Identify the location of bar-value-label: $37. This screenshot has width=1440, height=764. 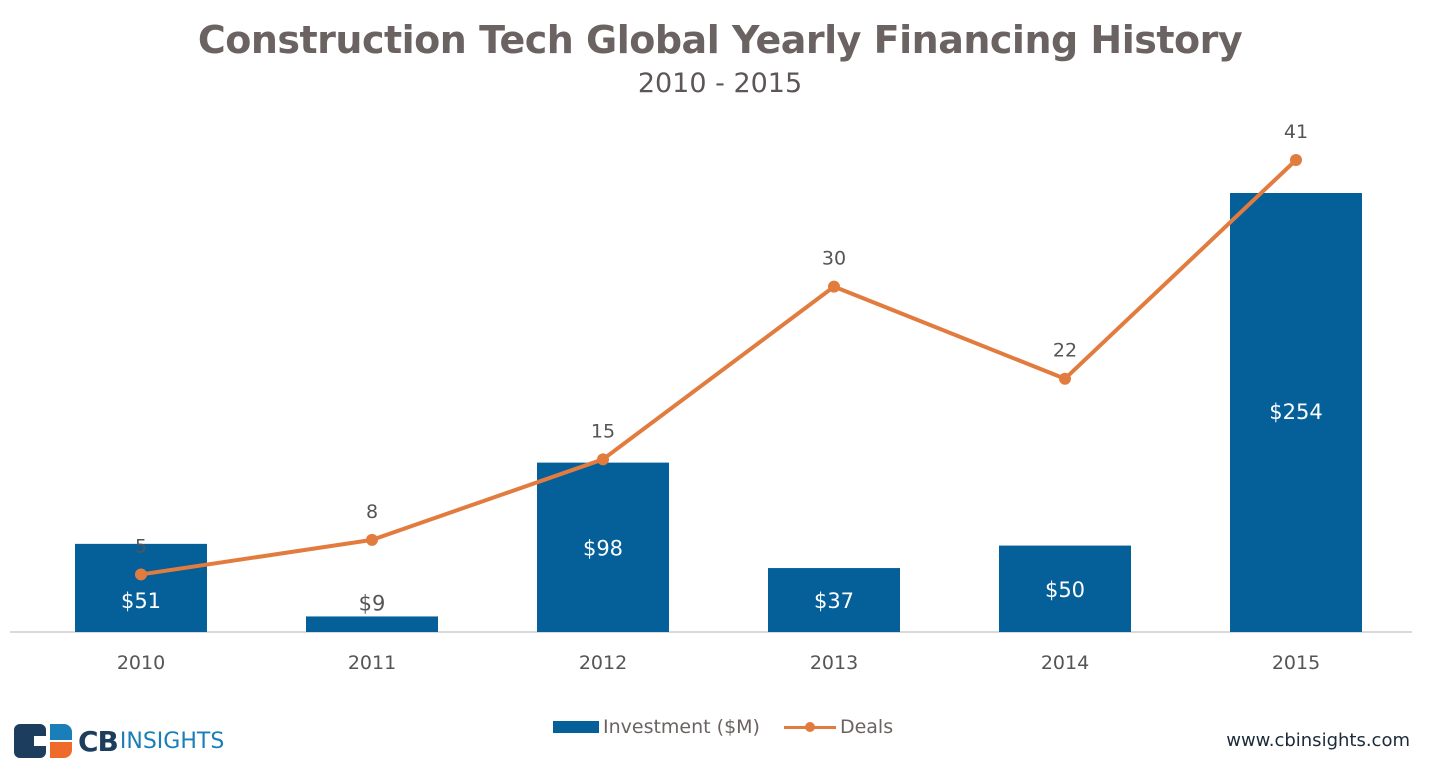
(834, 601).